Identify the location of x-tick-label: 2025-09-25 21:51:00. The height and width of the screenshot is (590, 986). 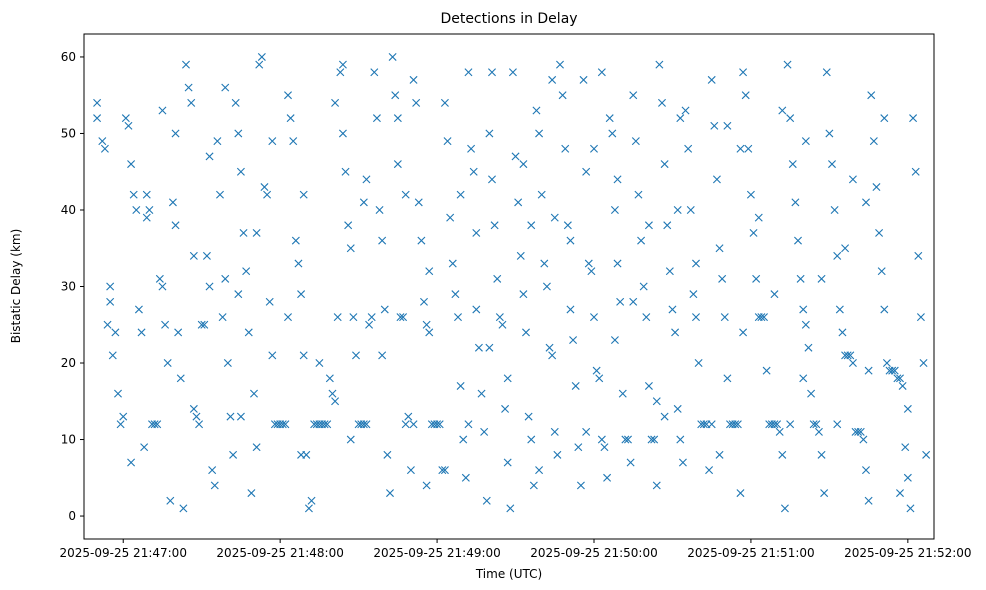
(750, 553).